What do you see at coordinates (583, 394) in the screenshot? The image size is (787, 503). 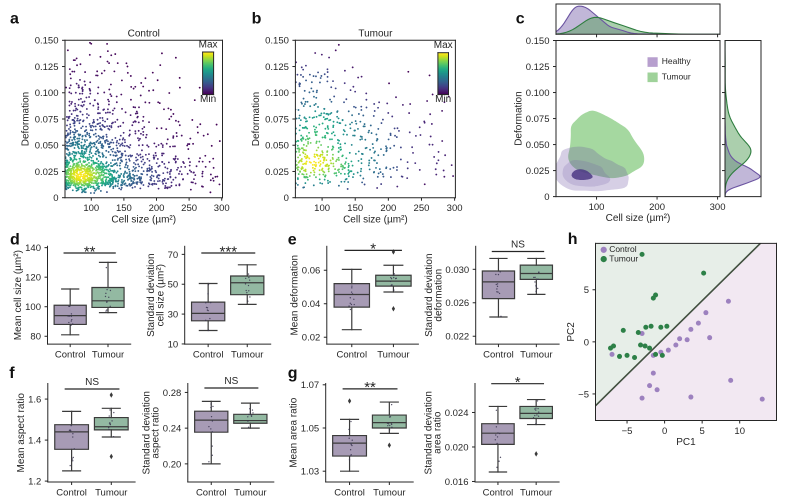 I see `svg-text: −5` at bounding box center [583, 394].